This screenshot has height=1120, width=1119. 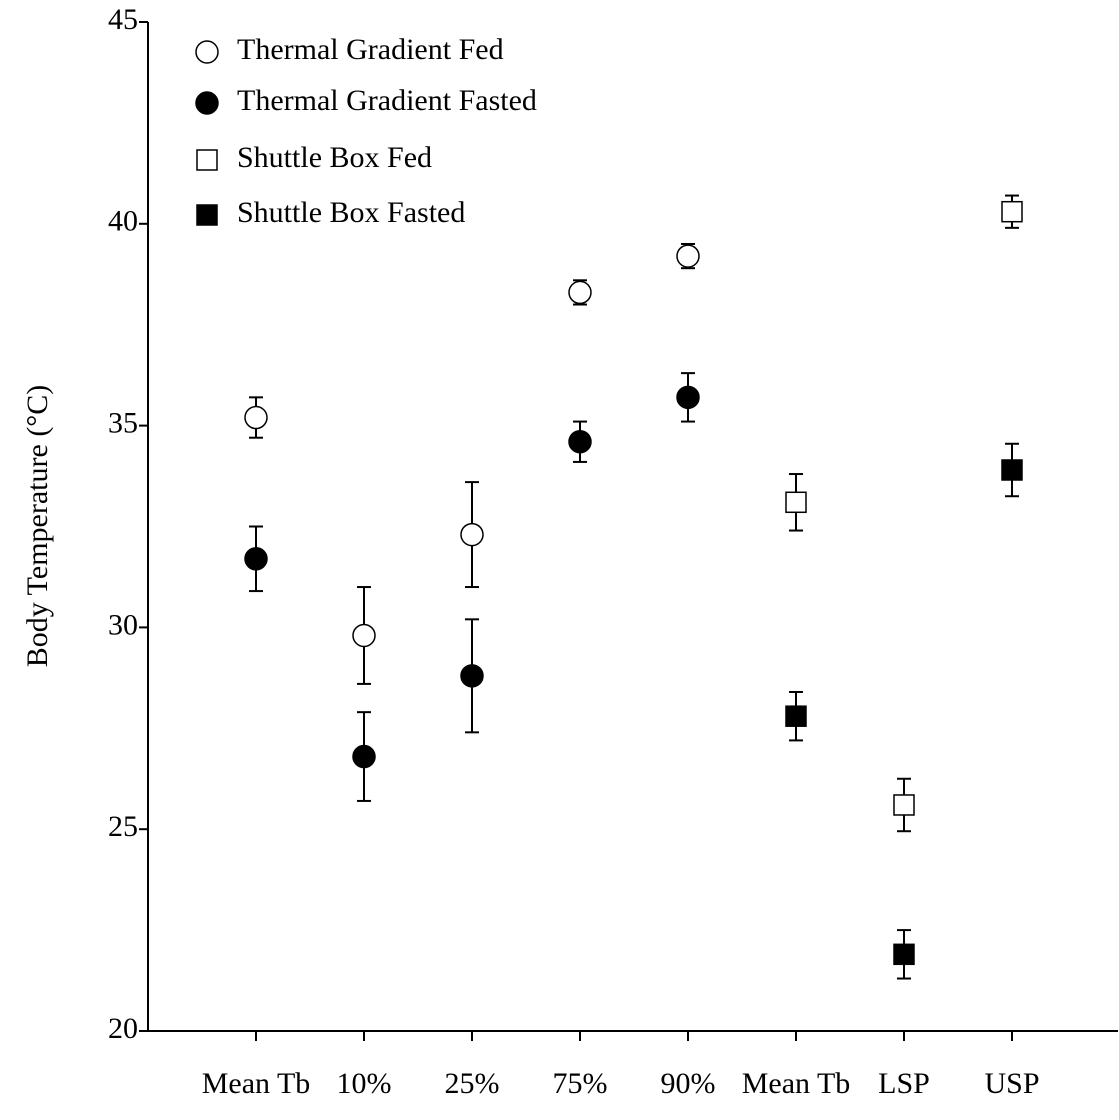 I want to click on y-tick-label: 30, so click(x=123, y=624).